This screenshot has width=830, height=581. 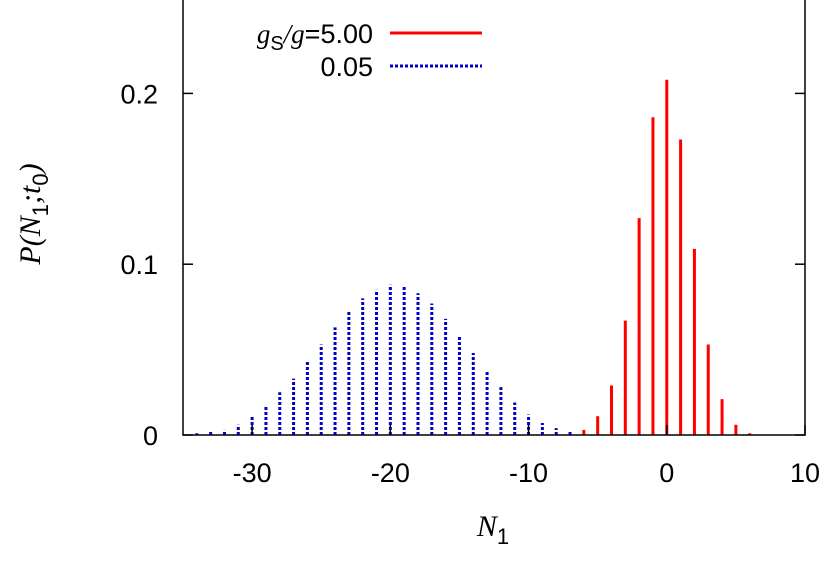 What do you see at coordinates (252, 473) in the screenshot?
I see `x-tick-label: -30` at bounding box center [252, 473].